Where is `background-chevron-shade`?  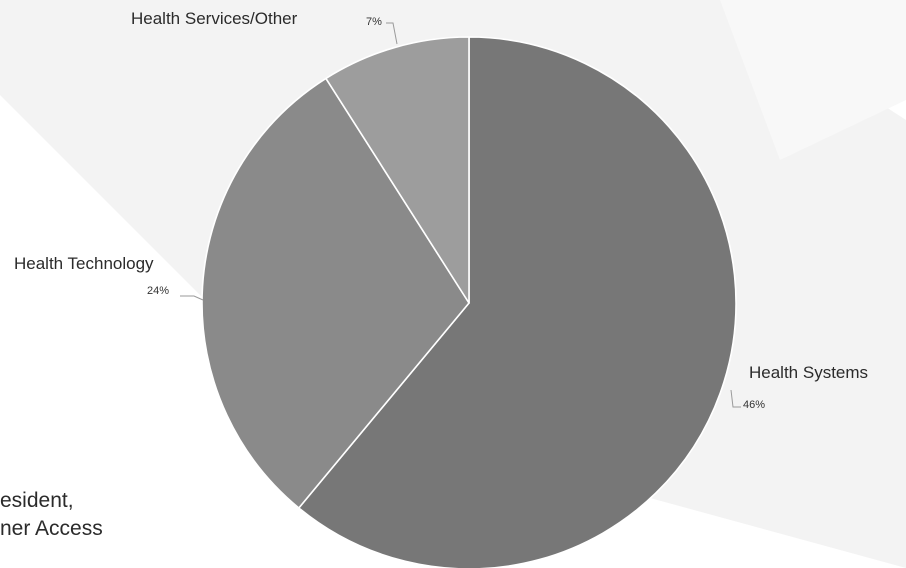 background-chevron-shade is located at coordinates (813, 80).